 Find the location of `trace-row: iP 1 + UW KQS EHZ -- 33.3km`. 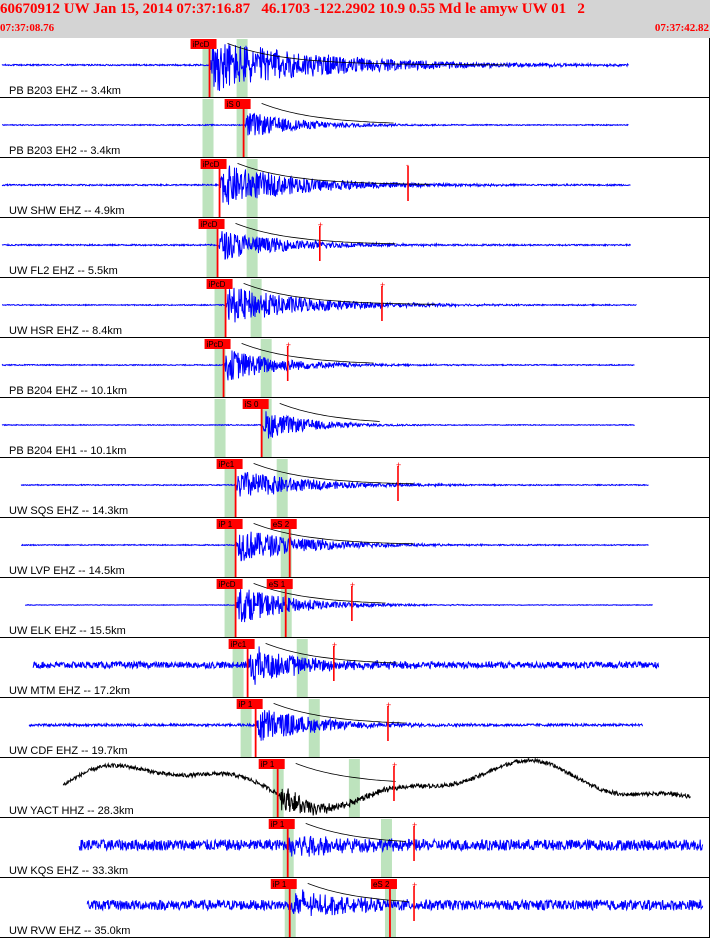

trace-row: iP 1 + UW KQS EHZ -- 33.3km is located at coordinates (355, 848).